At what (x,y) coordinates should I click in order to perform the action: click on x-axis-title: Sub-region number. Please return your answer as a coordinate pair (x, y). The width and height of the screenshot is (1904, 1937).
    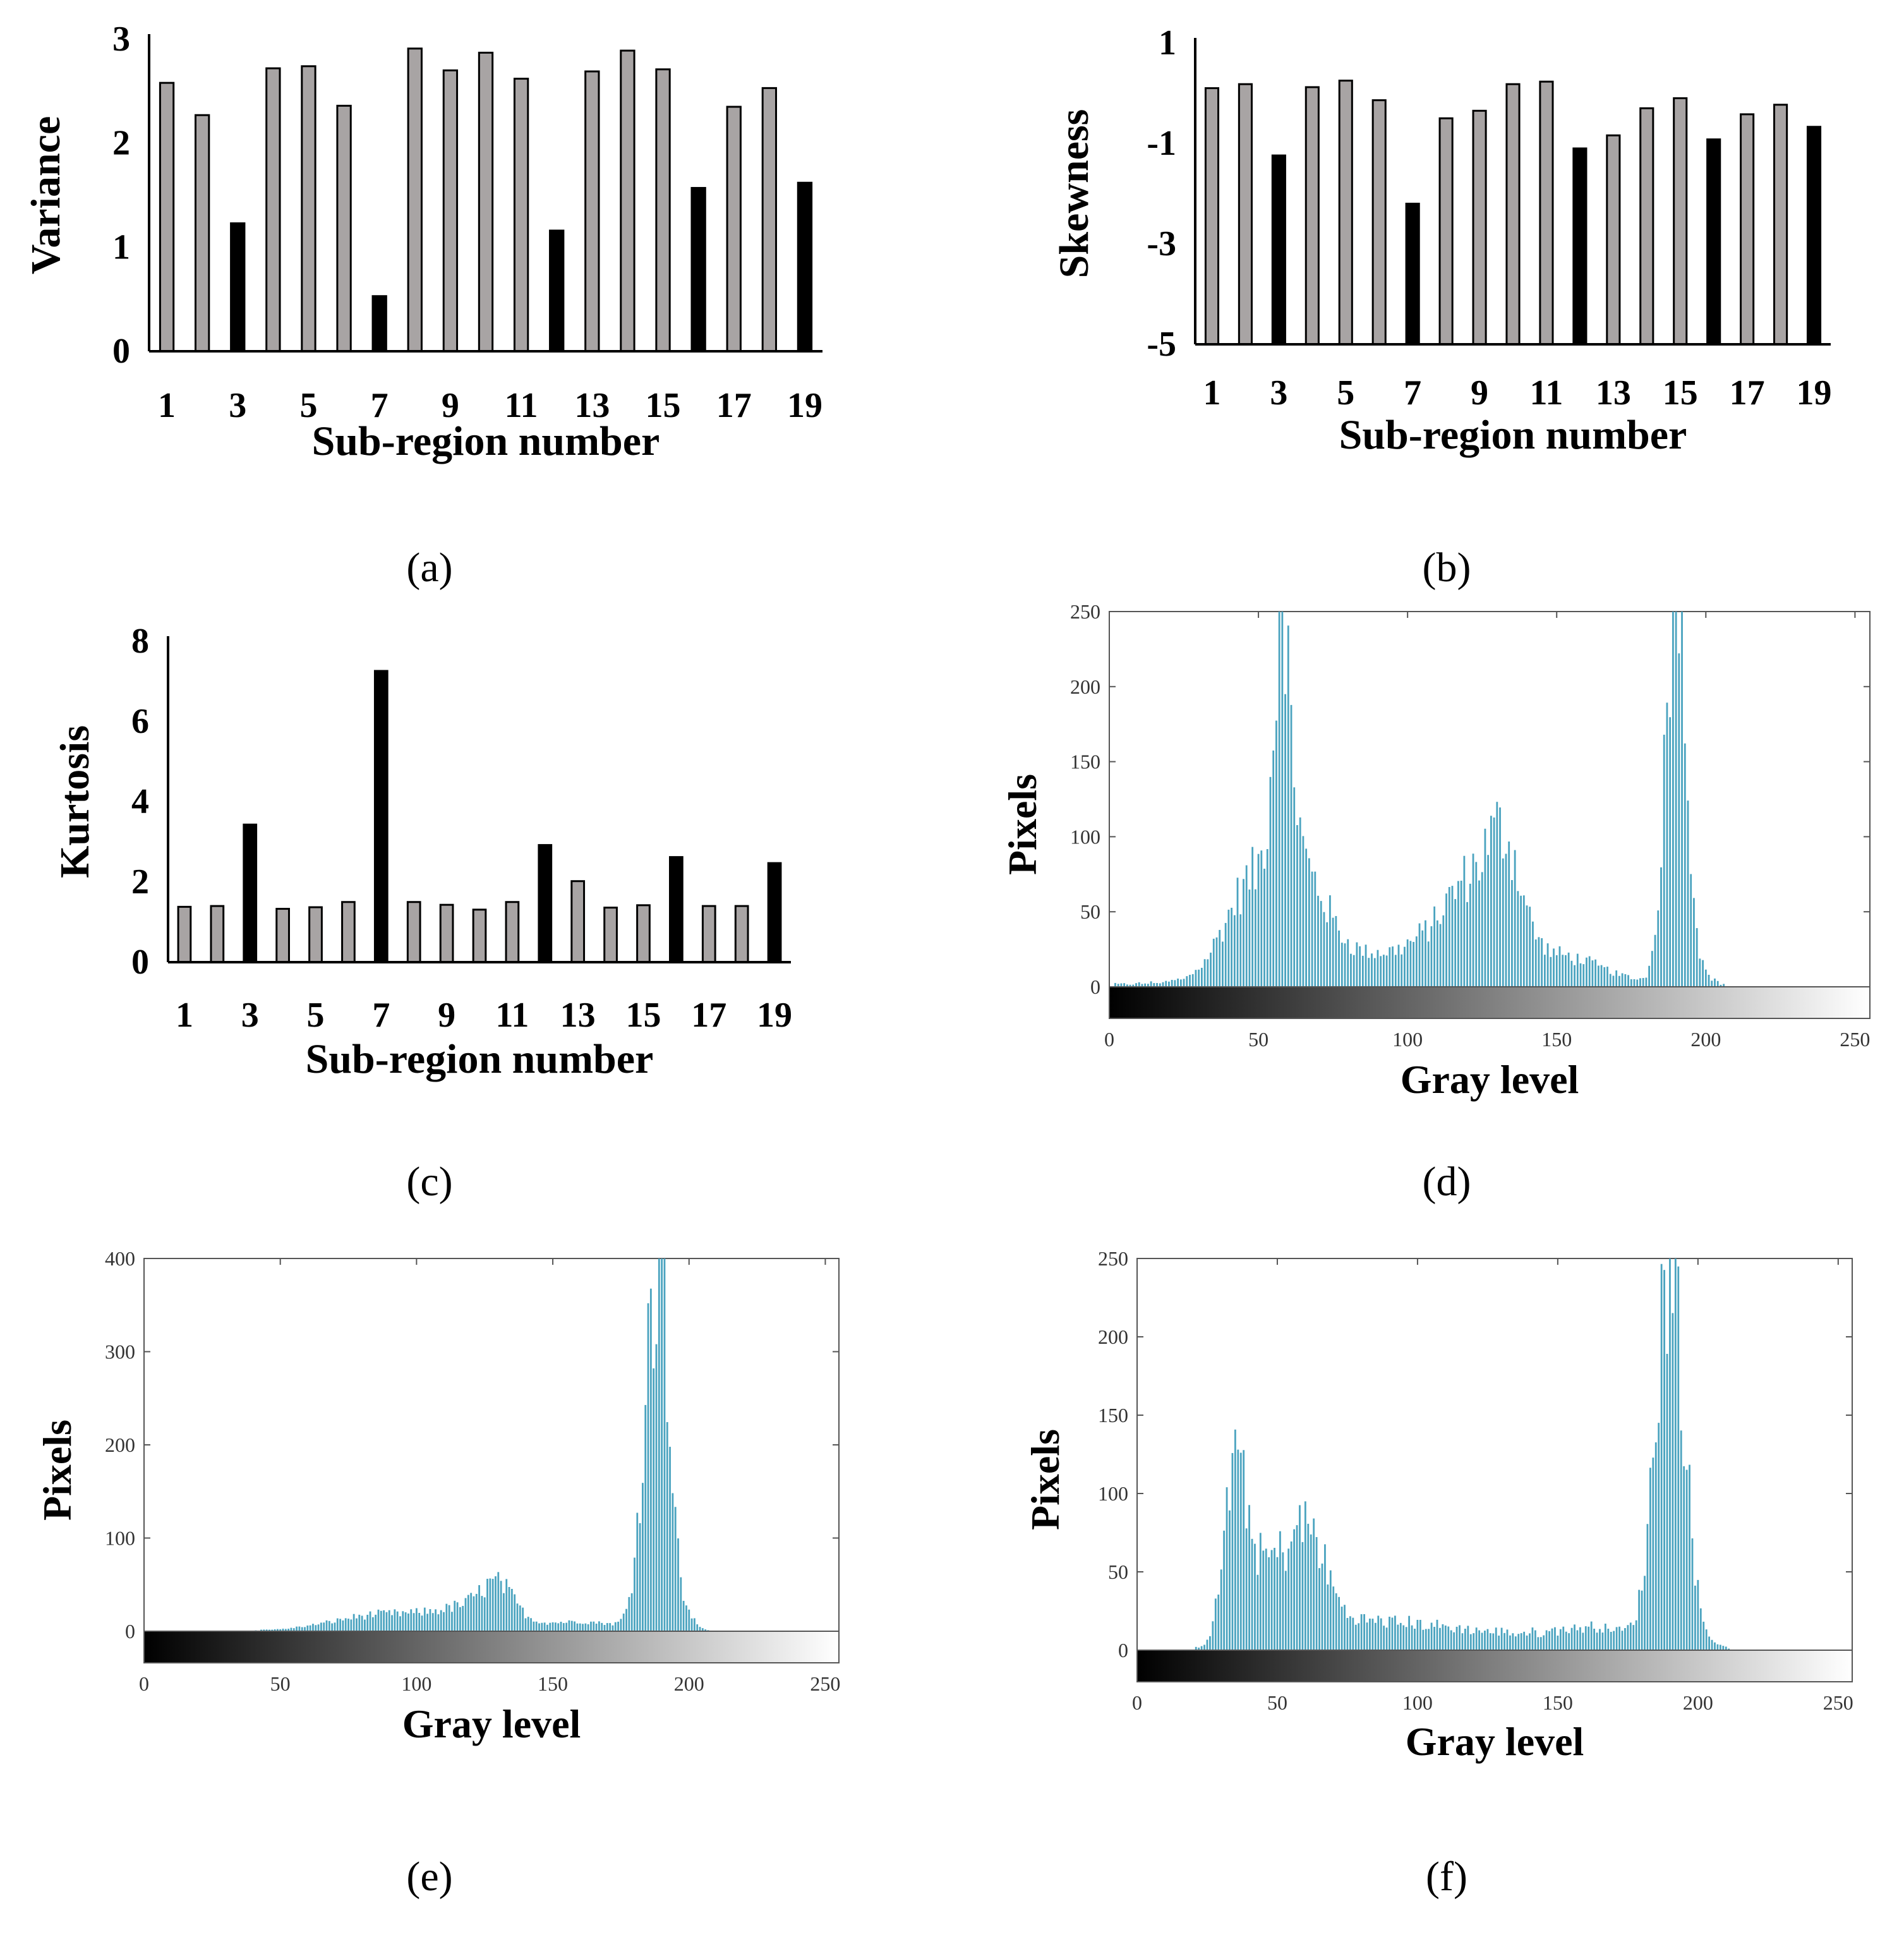
    Looking at the image, I should click on (1513, 435).